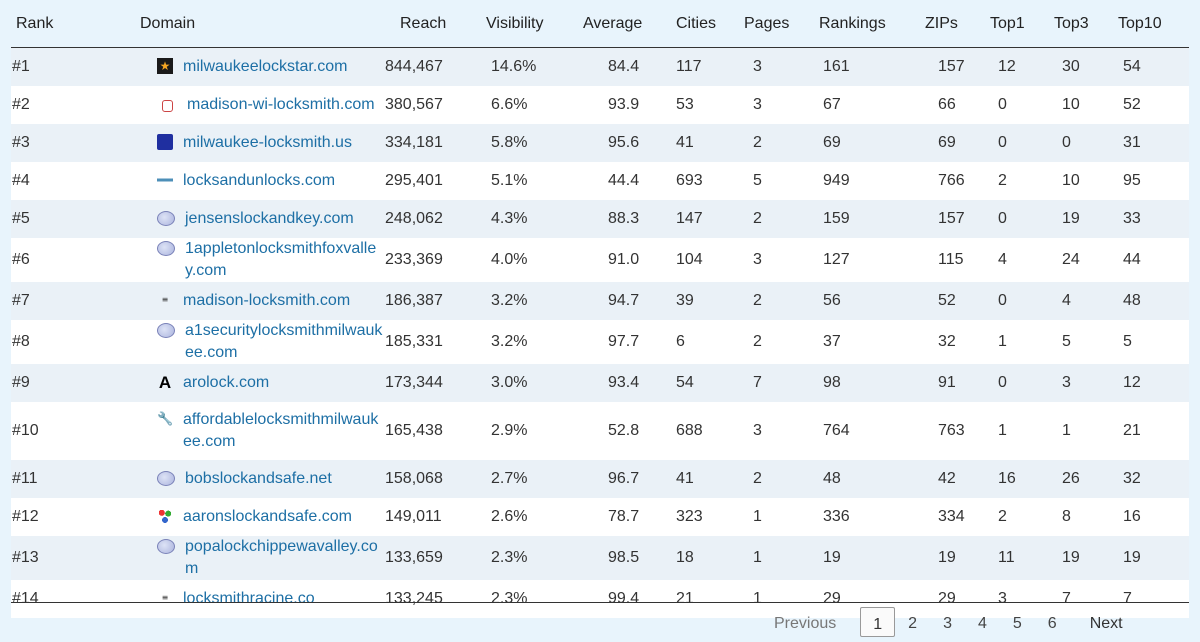 The width and height of the screenshot is (1200, 642). I want to click on header-rankings: Rankings, so click(872, 24).